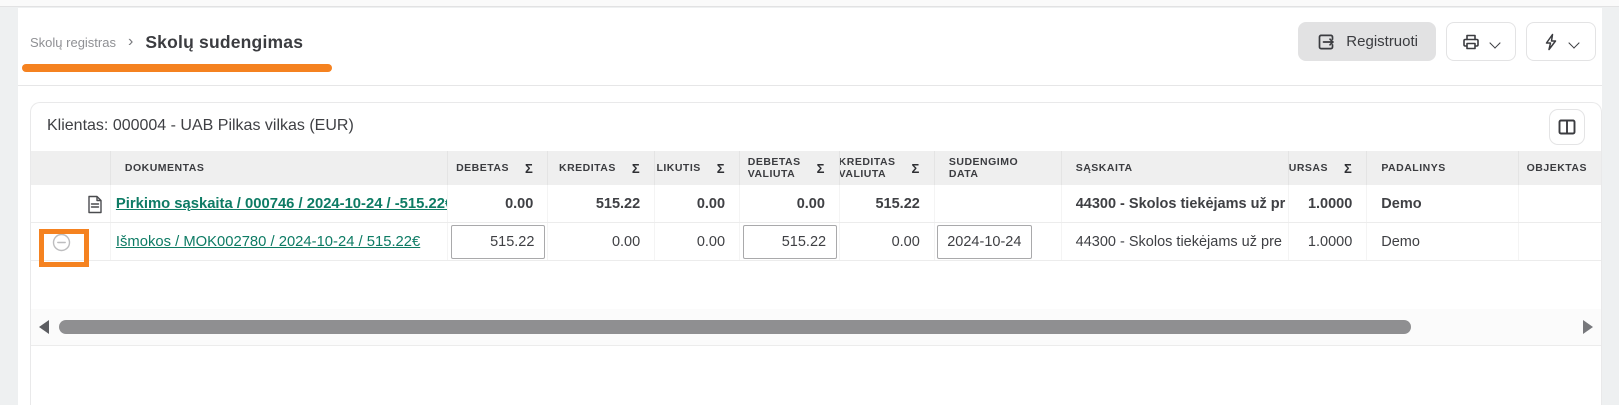 The width and height of the screenshot is (1619, 405). I want to click on horizontal-scrollbar, so click(816, 327).